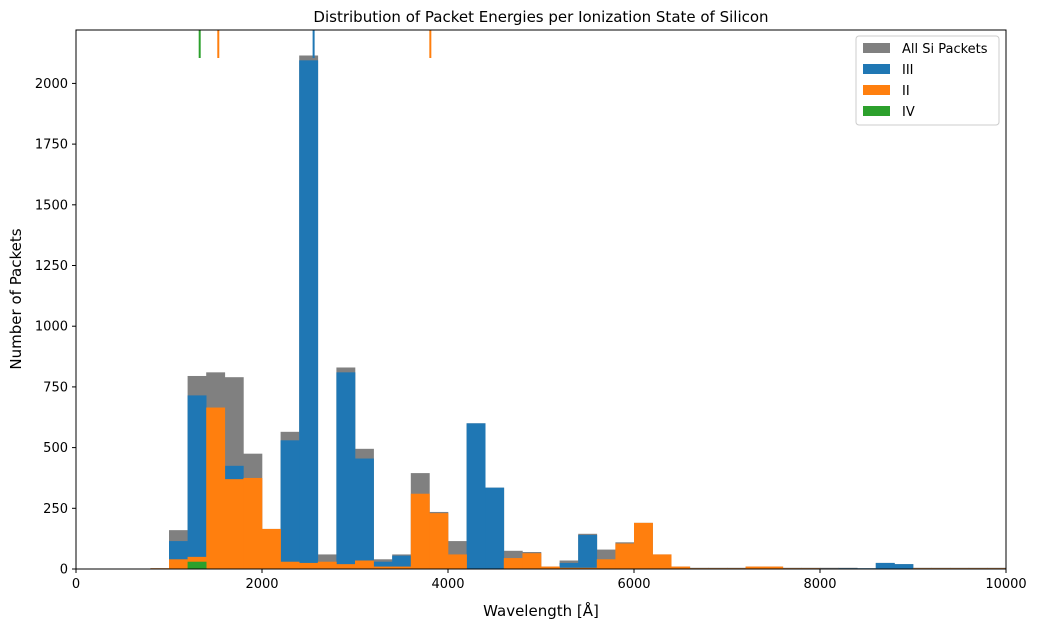 This screenshot has width=1037, height=631. What do you see at coordinates (906, 91) in the screenshot?
I see `legend-label-2: II` at bounding box center [906, 91].